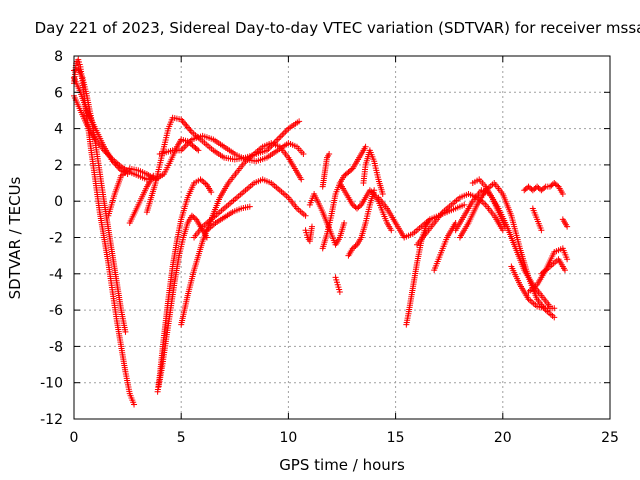 This screenshot has height=480, width=640. Describe the element at coordinates (101, 125) in the screenshot. I see `series-arc-d` at that location.